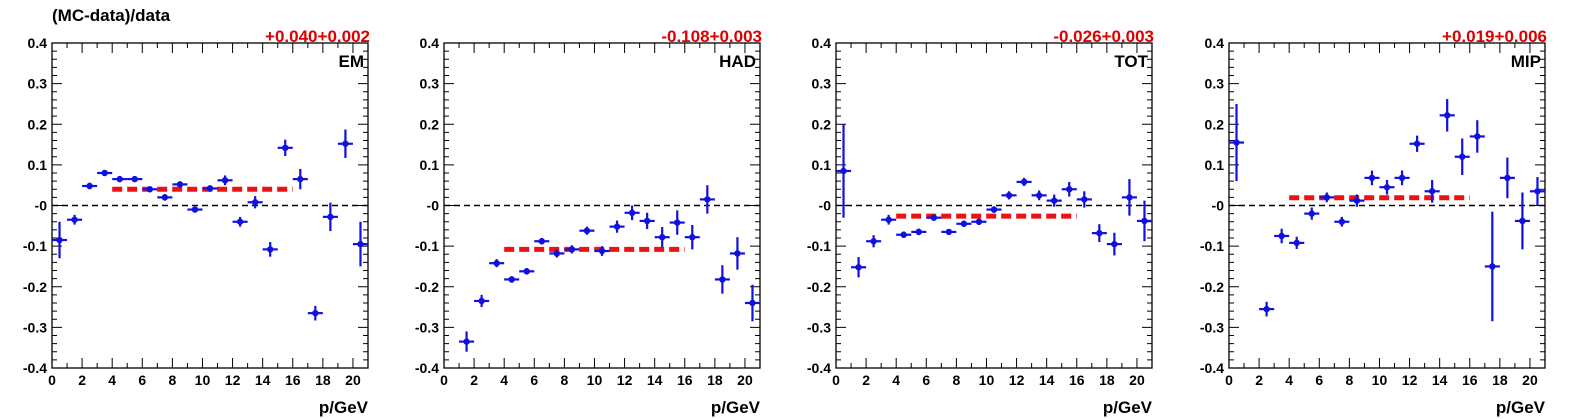 This screenshot has height=419, width=1575. I want to click on y-tick-label: 0.2, so click(430, 124).